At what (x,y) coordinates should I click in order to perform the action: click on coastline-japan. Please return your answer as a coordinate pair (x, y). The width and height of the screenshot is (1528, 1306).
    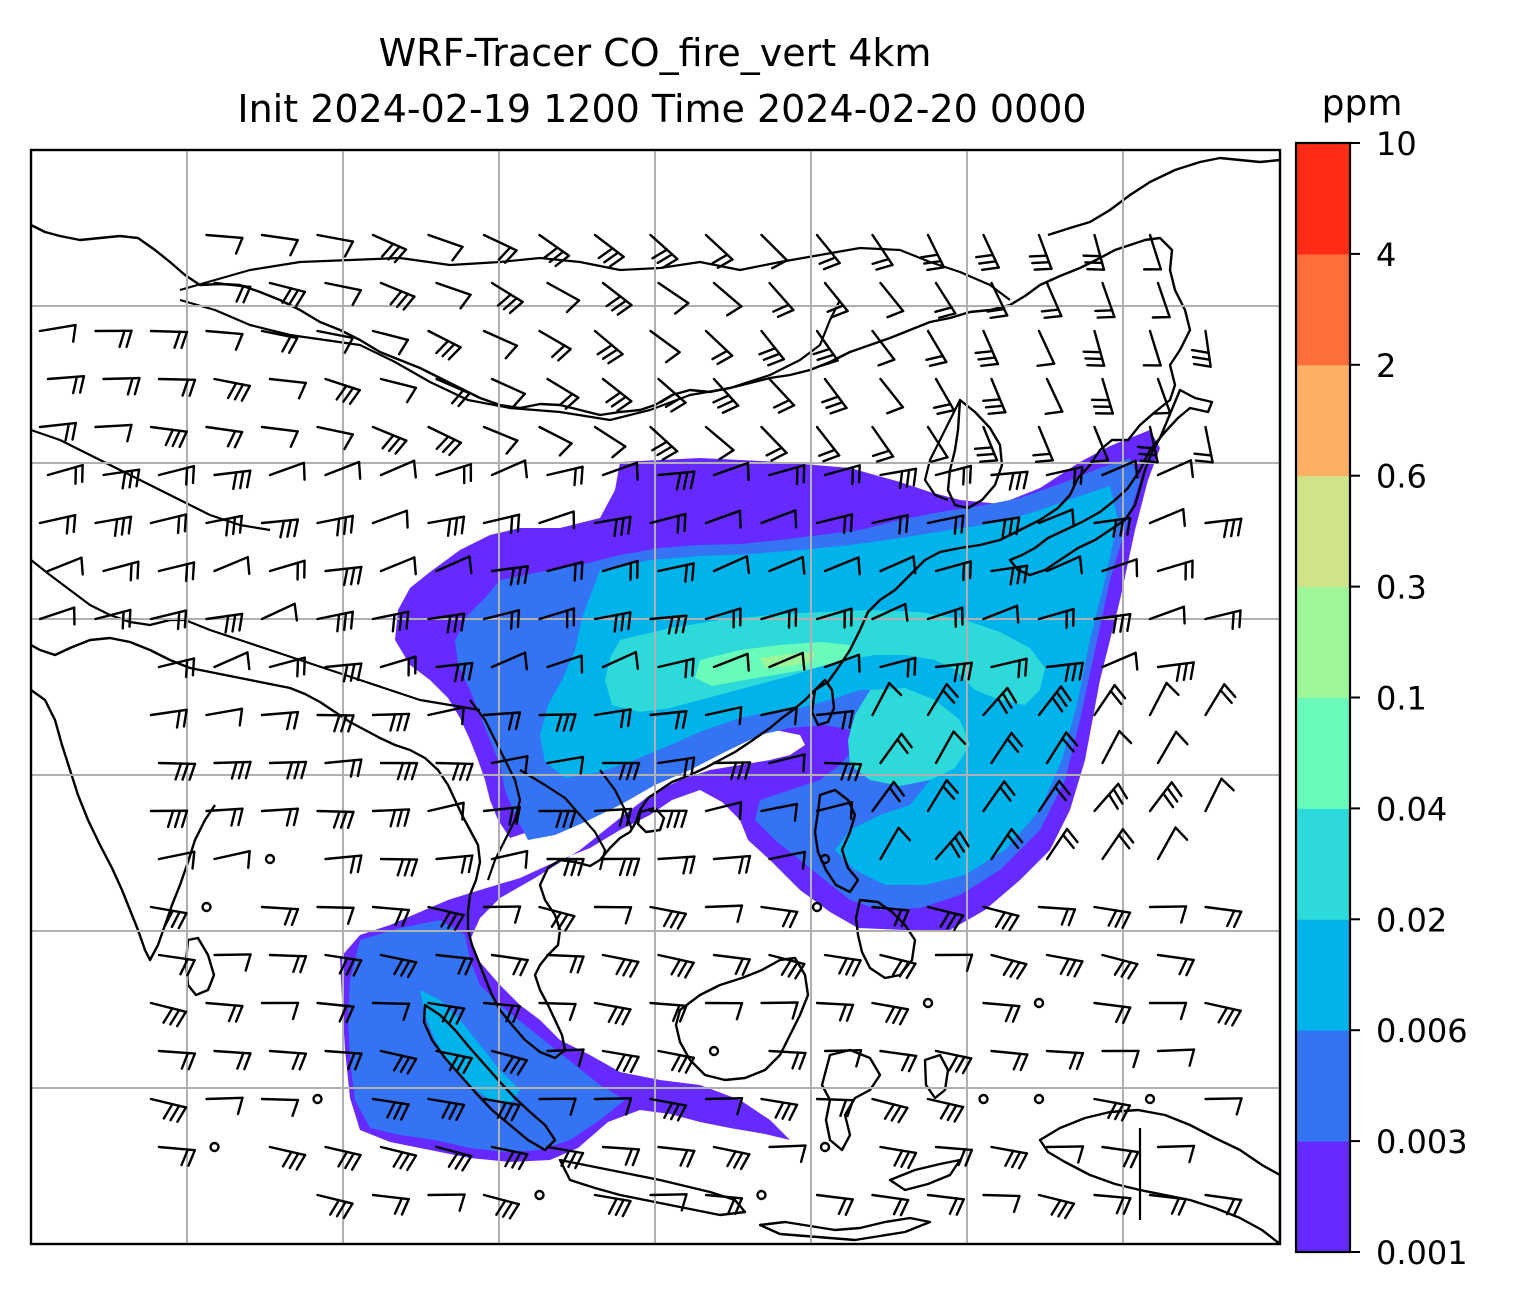
    Looking at the image, I should click on (1111, 482).